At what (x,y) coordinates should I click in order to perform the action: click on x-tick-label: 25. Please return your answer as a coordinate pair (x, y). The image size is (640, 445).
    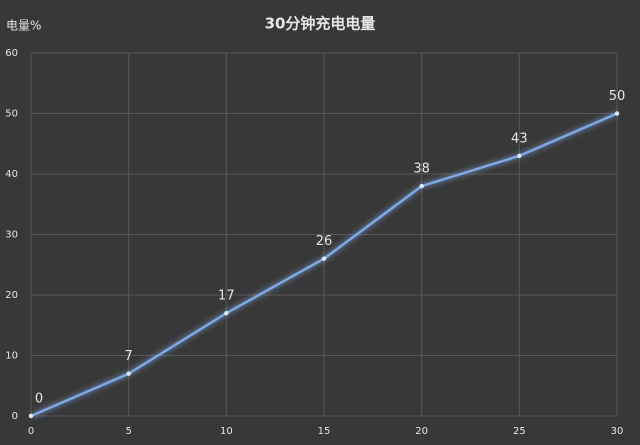
    Looking at the image, I should click on (519, 431).